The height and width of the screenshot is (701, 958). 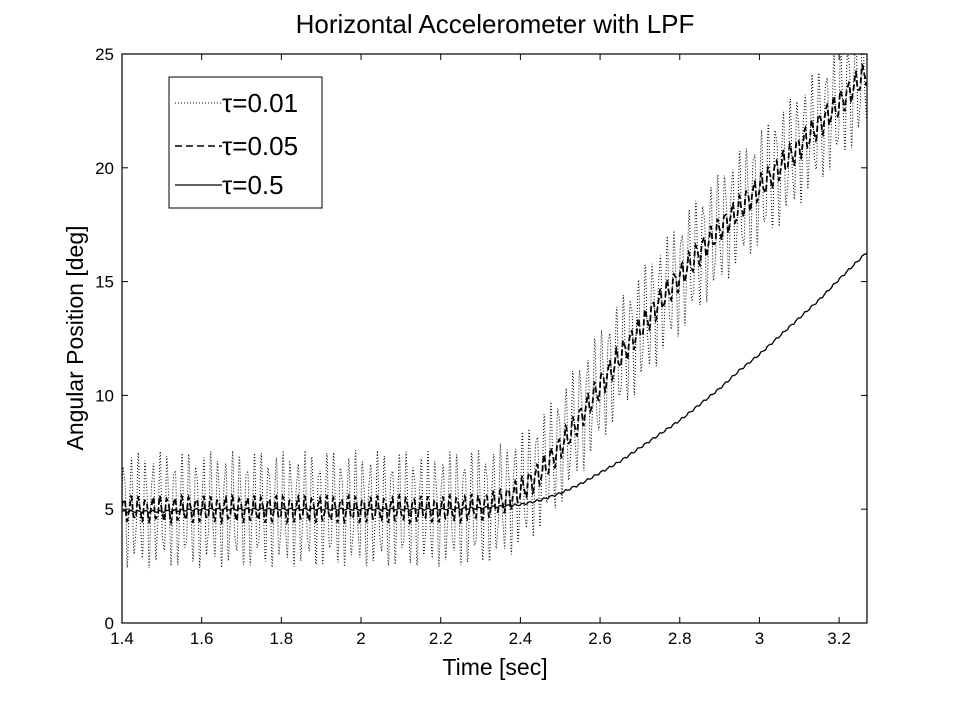 What do you see at coordinates (441, 638) in the screenshot?
I see `x-tick-label: 2.2` at bounding box center [441, 638].